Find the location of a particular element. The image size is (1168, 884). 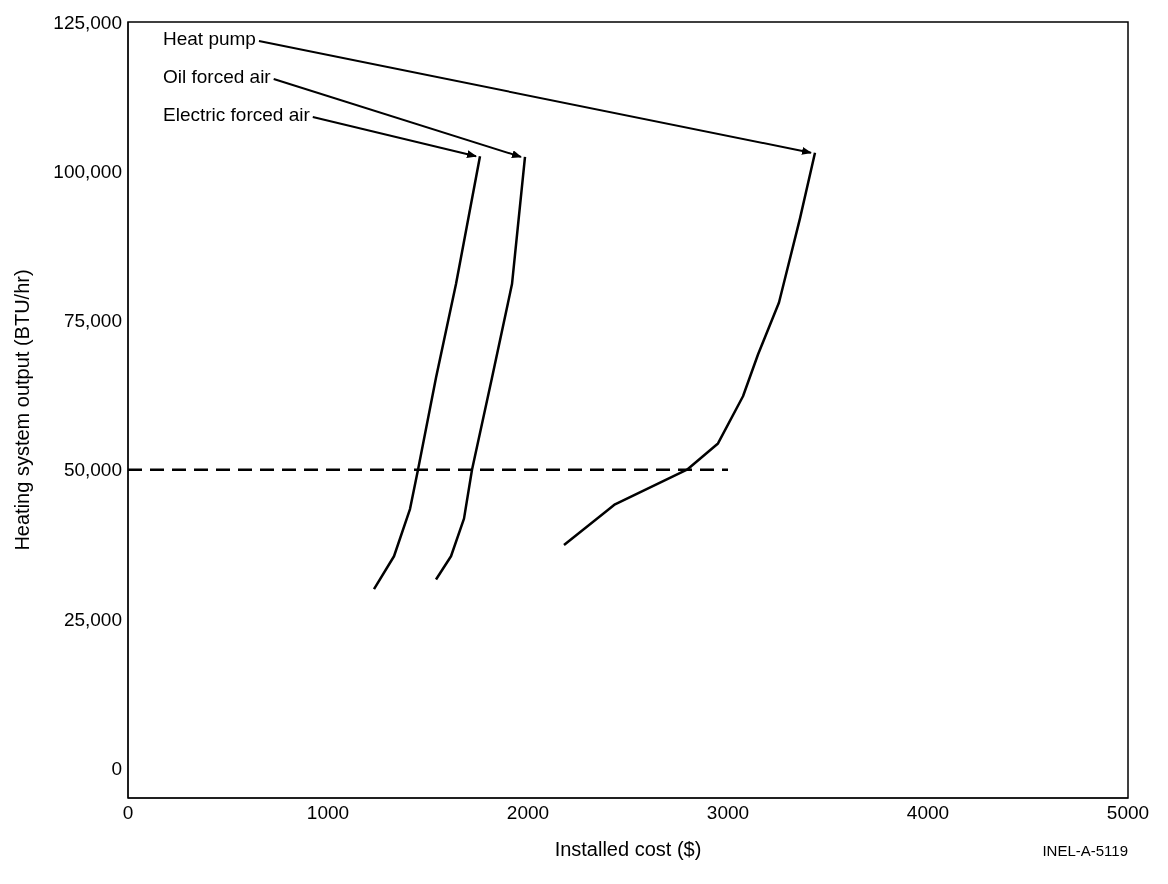

annotation: Heat pump is located at coordinates (209, 39).